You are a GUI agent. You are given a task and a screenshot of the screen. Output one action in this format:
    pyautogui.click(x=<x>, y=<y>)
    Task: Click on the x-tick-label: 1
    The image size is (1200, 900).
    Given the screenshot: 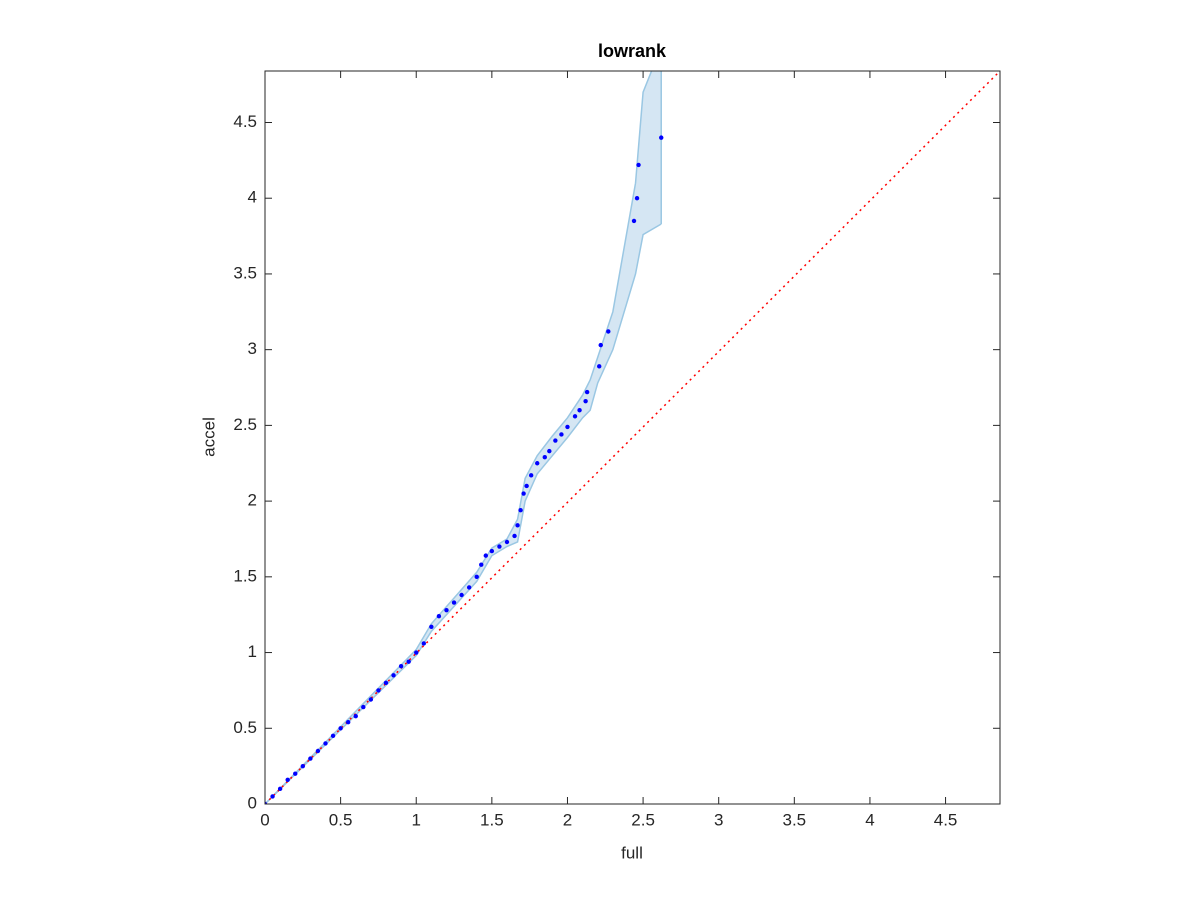 What is the action you would take?
    pyautogui.click(x=416, y=819)
    